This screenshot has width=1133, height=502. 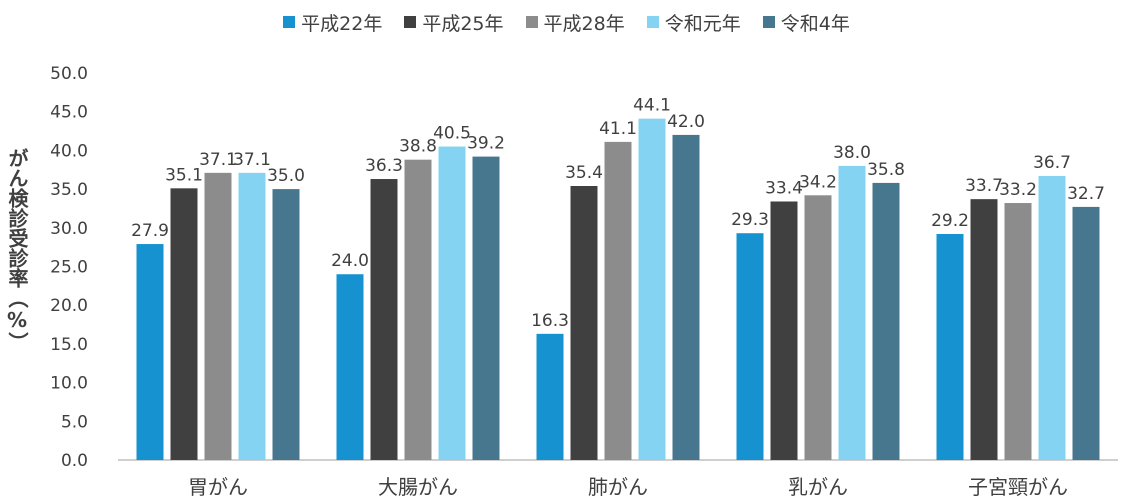 I want to click on data-label: 35.8, so click(x=886, y=170).